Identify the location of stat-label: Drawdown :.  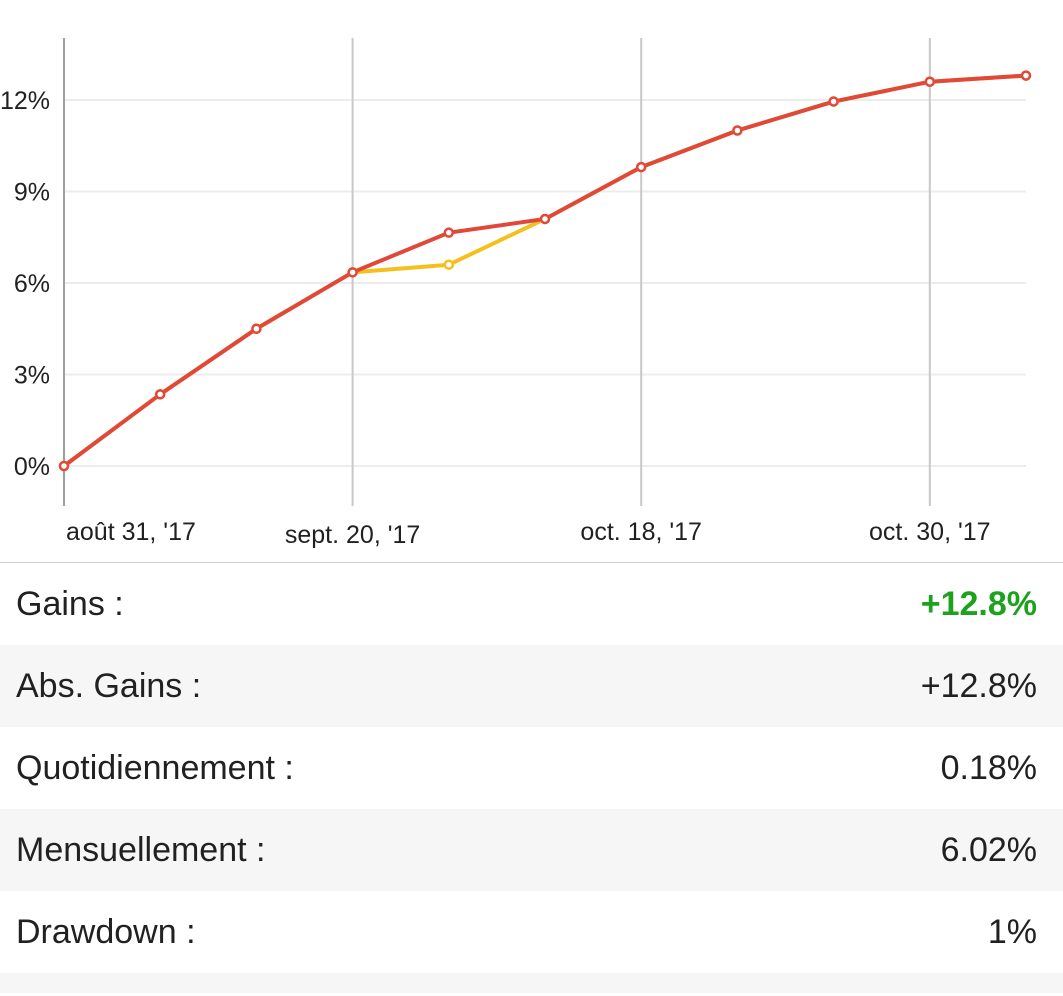
(106, 931).